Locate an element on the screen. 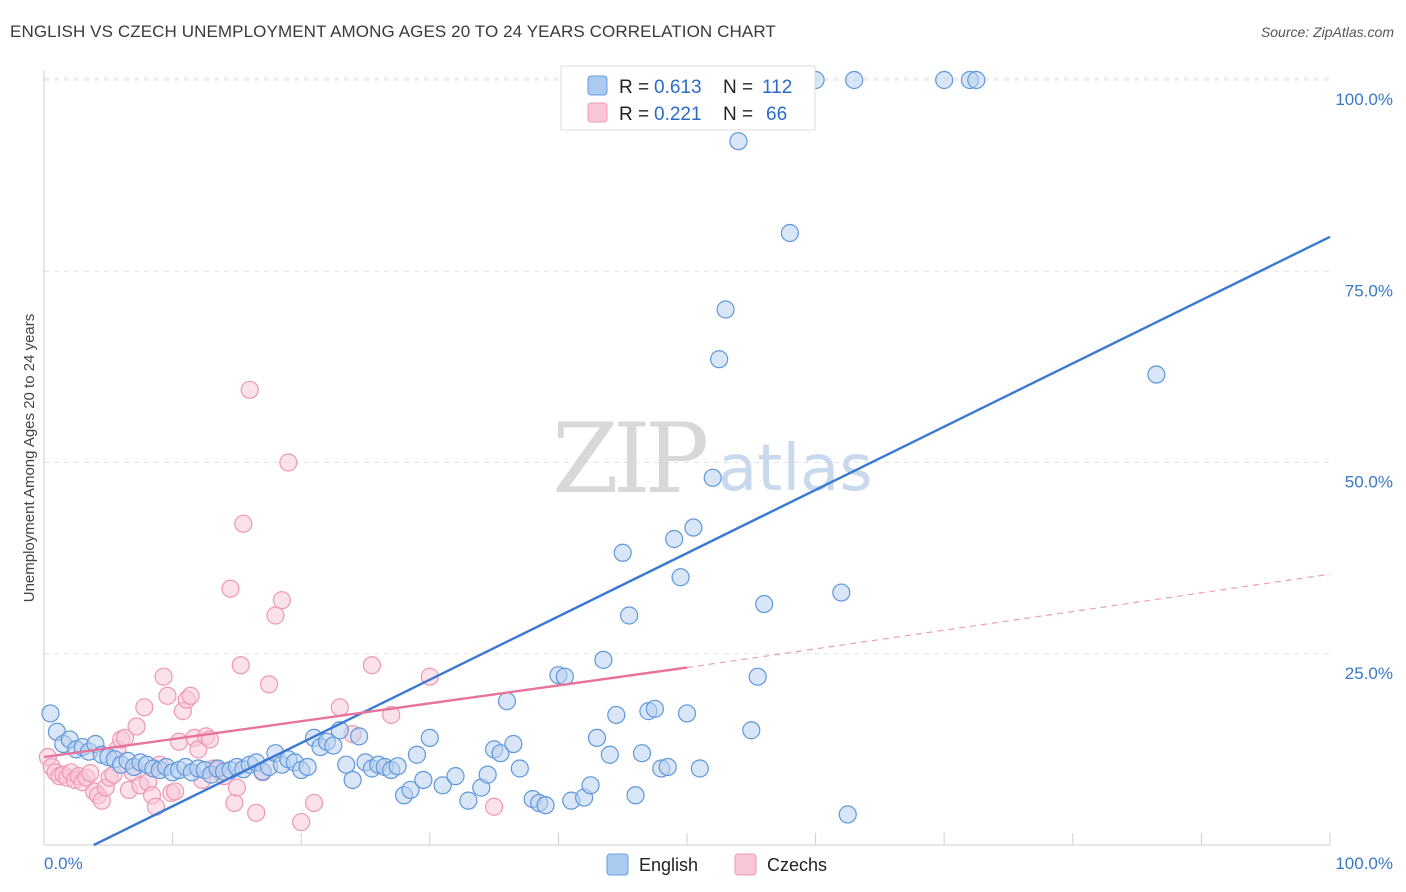 The height and width of the screenshot is (892, 1406). y-tick-label: 75.0% is located at coordinates (1369, 290).